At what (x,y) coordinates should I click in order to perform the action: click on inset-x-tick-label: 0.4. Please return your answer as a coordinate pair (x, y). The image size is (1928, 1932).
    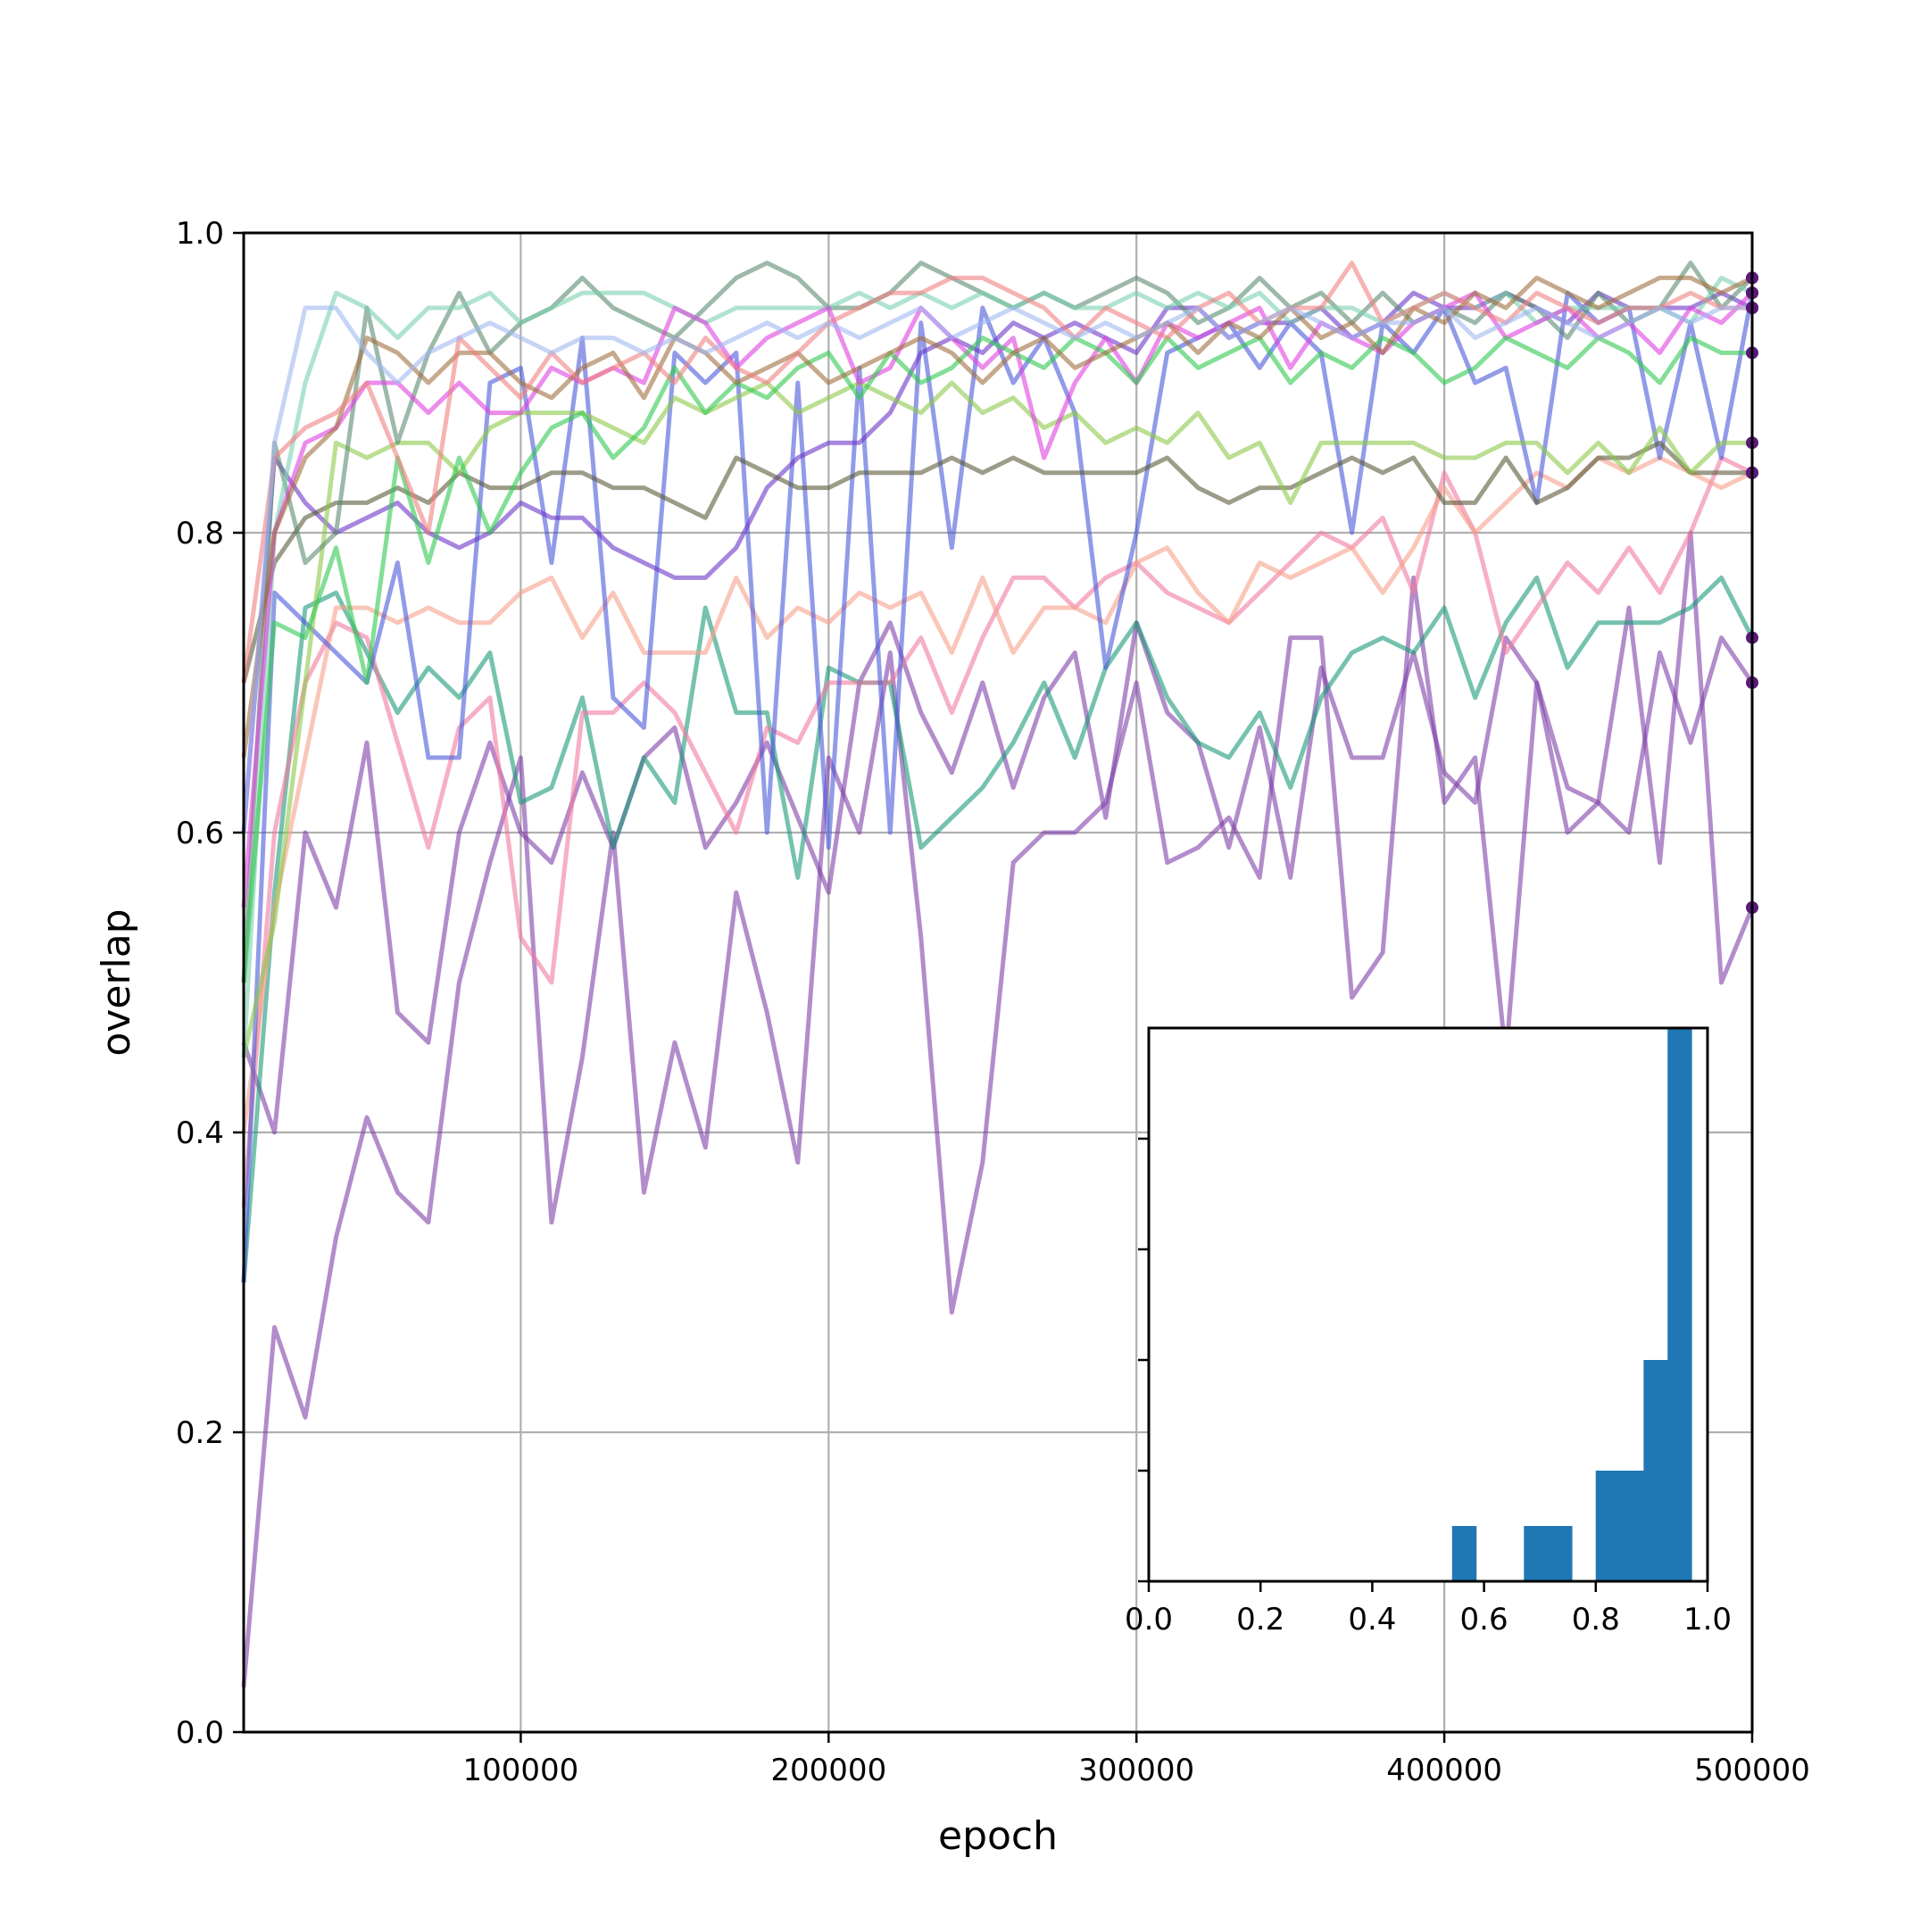
    Looking at the image, I should click on (1372, 1620).